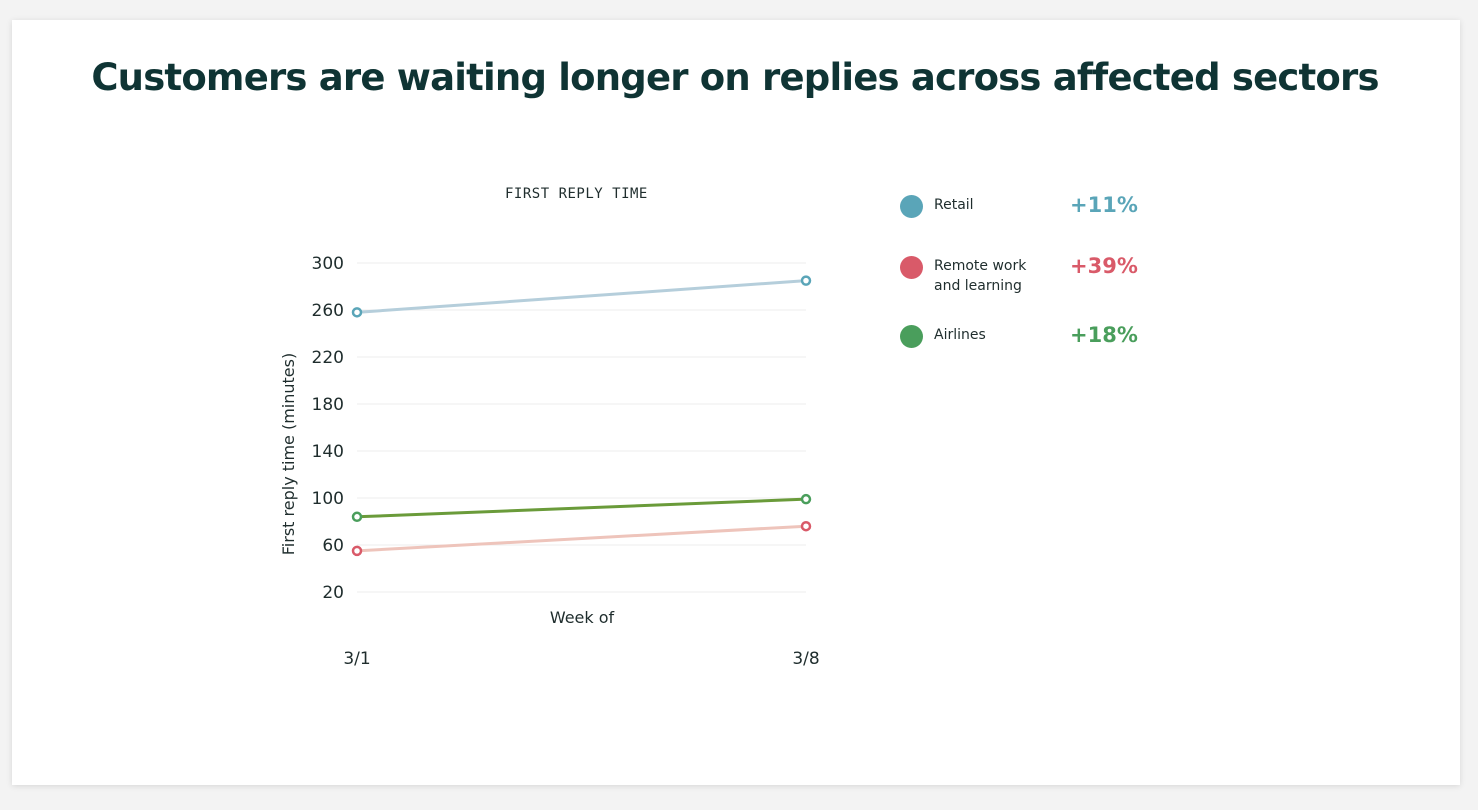 This screenshot has width=1478, height=810. I want to click on y-tick-label: 300, so click(328, 264).